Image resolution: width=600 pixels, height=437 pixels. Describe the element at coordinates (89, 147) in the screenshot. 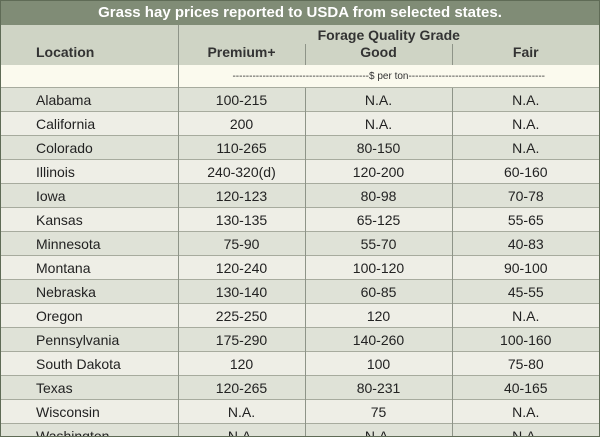

I see `location-cell: Colorado` at that location.